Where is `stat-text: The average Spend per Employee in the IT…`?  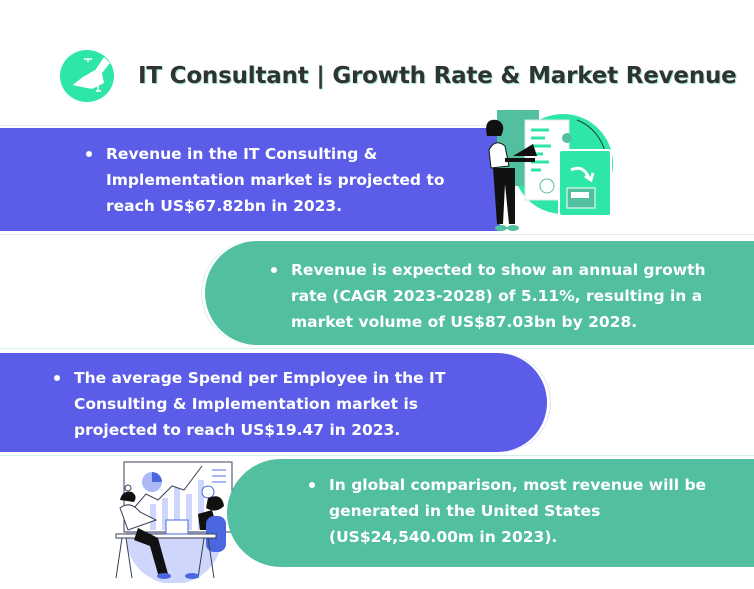
stat-text: The average Spend per Employee in the IT… is located at coordinates (252, 404).